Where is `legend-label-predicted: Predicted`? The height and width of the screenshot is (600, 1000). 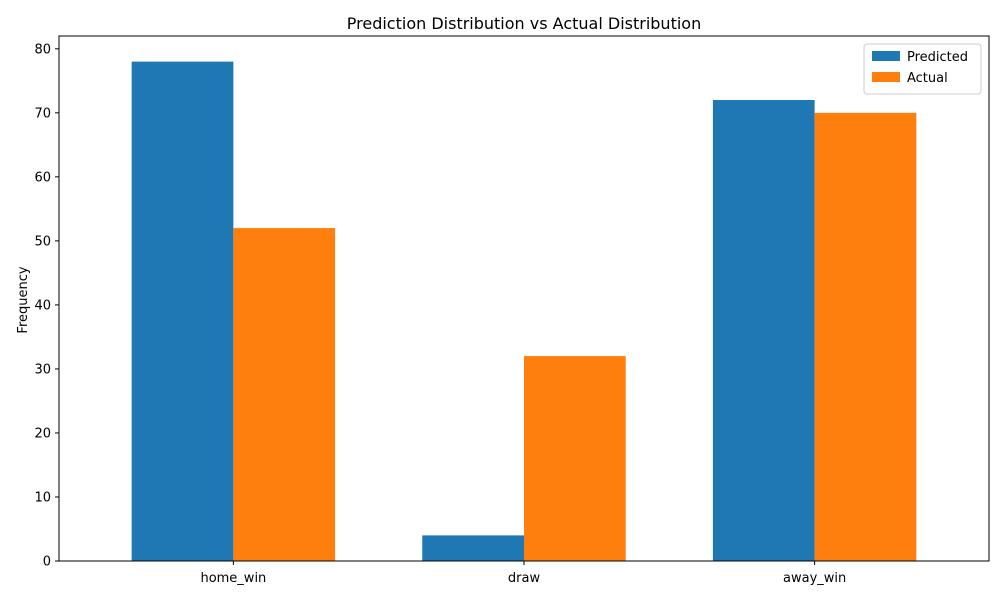 legend-label-predicted: Predicted is located at coordinates (937, 57).